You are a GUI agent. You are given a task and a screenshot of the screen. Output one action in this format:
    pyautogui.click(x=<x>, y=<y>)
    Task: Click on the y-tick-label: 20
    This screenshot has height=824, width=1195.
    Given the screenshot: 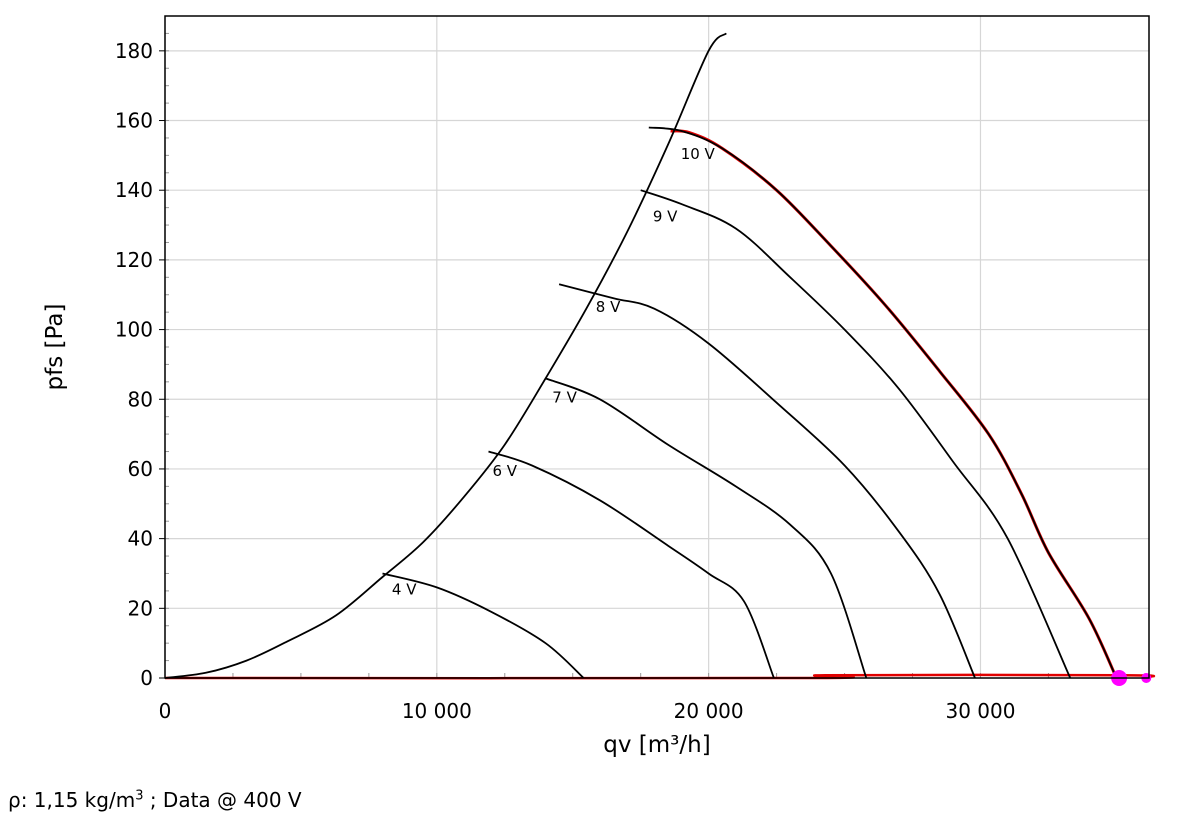 What is the action you would take?
    pyautogui.click(x=140, y=608)
    